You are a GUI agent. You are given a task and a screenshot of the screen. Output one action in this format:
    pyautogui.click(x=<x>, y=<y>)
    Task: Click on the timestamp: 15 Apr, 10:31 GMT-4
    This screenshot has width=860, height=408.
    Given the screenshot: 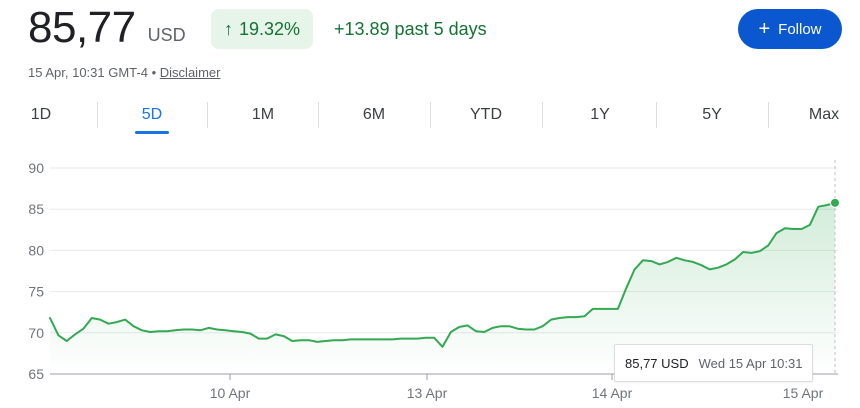 What is the action you would take?
    pyautogui.click(x=88, y=72)
    